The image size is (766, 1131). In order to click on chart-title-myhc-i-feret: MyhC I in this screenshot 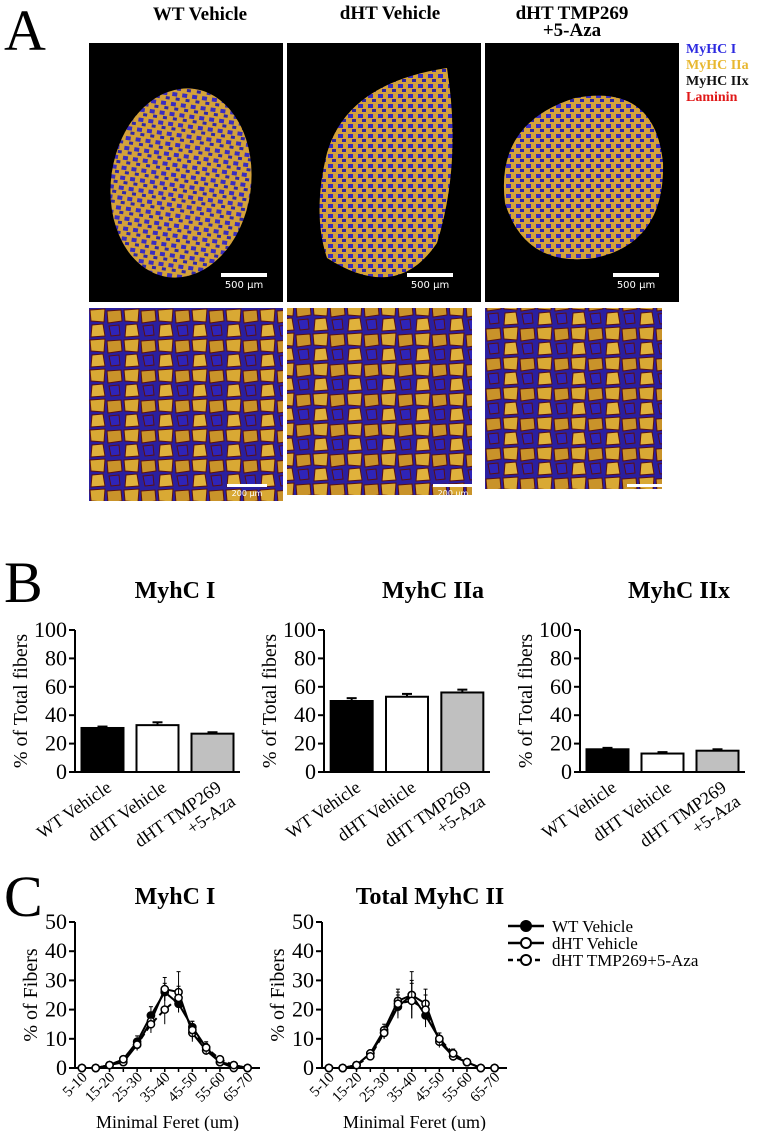, I will do `click(175, 897)`.